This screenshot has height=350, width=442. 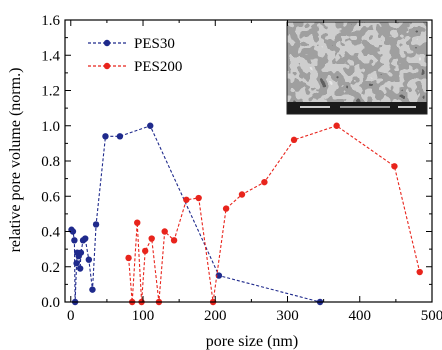 What do you see at coordinates (50, 233) in the screenshot?
I see `y-tick-label: 0.4` at bounding box center [50, 233].